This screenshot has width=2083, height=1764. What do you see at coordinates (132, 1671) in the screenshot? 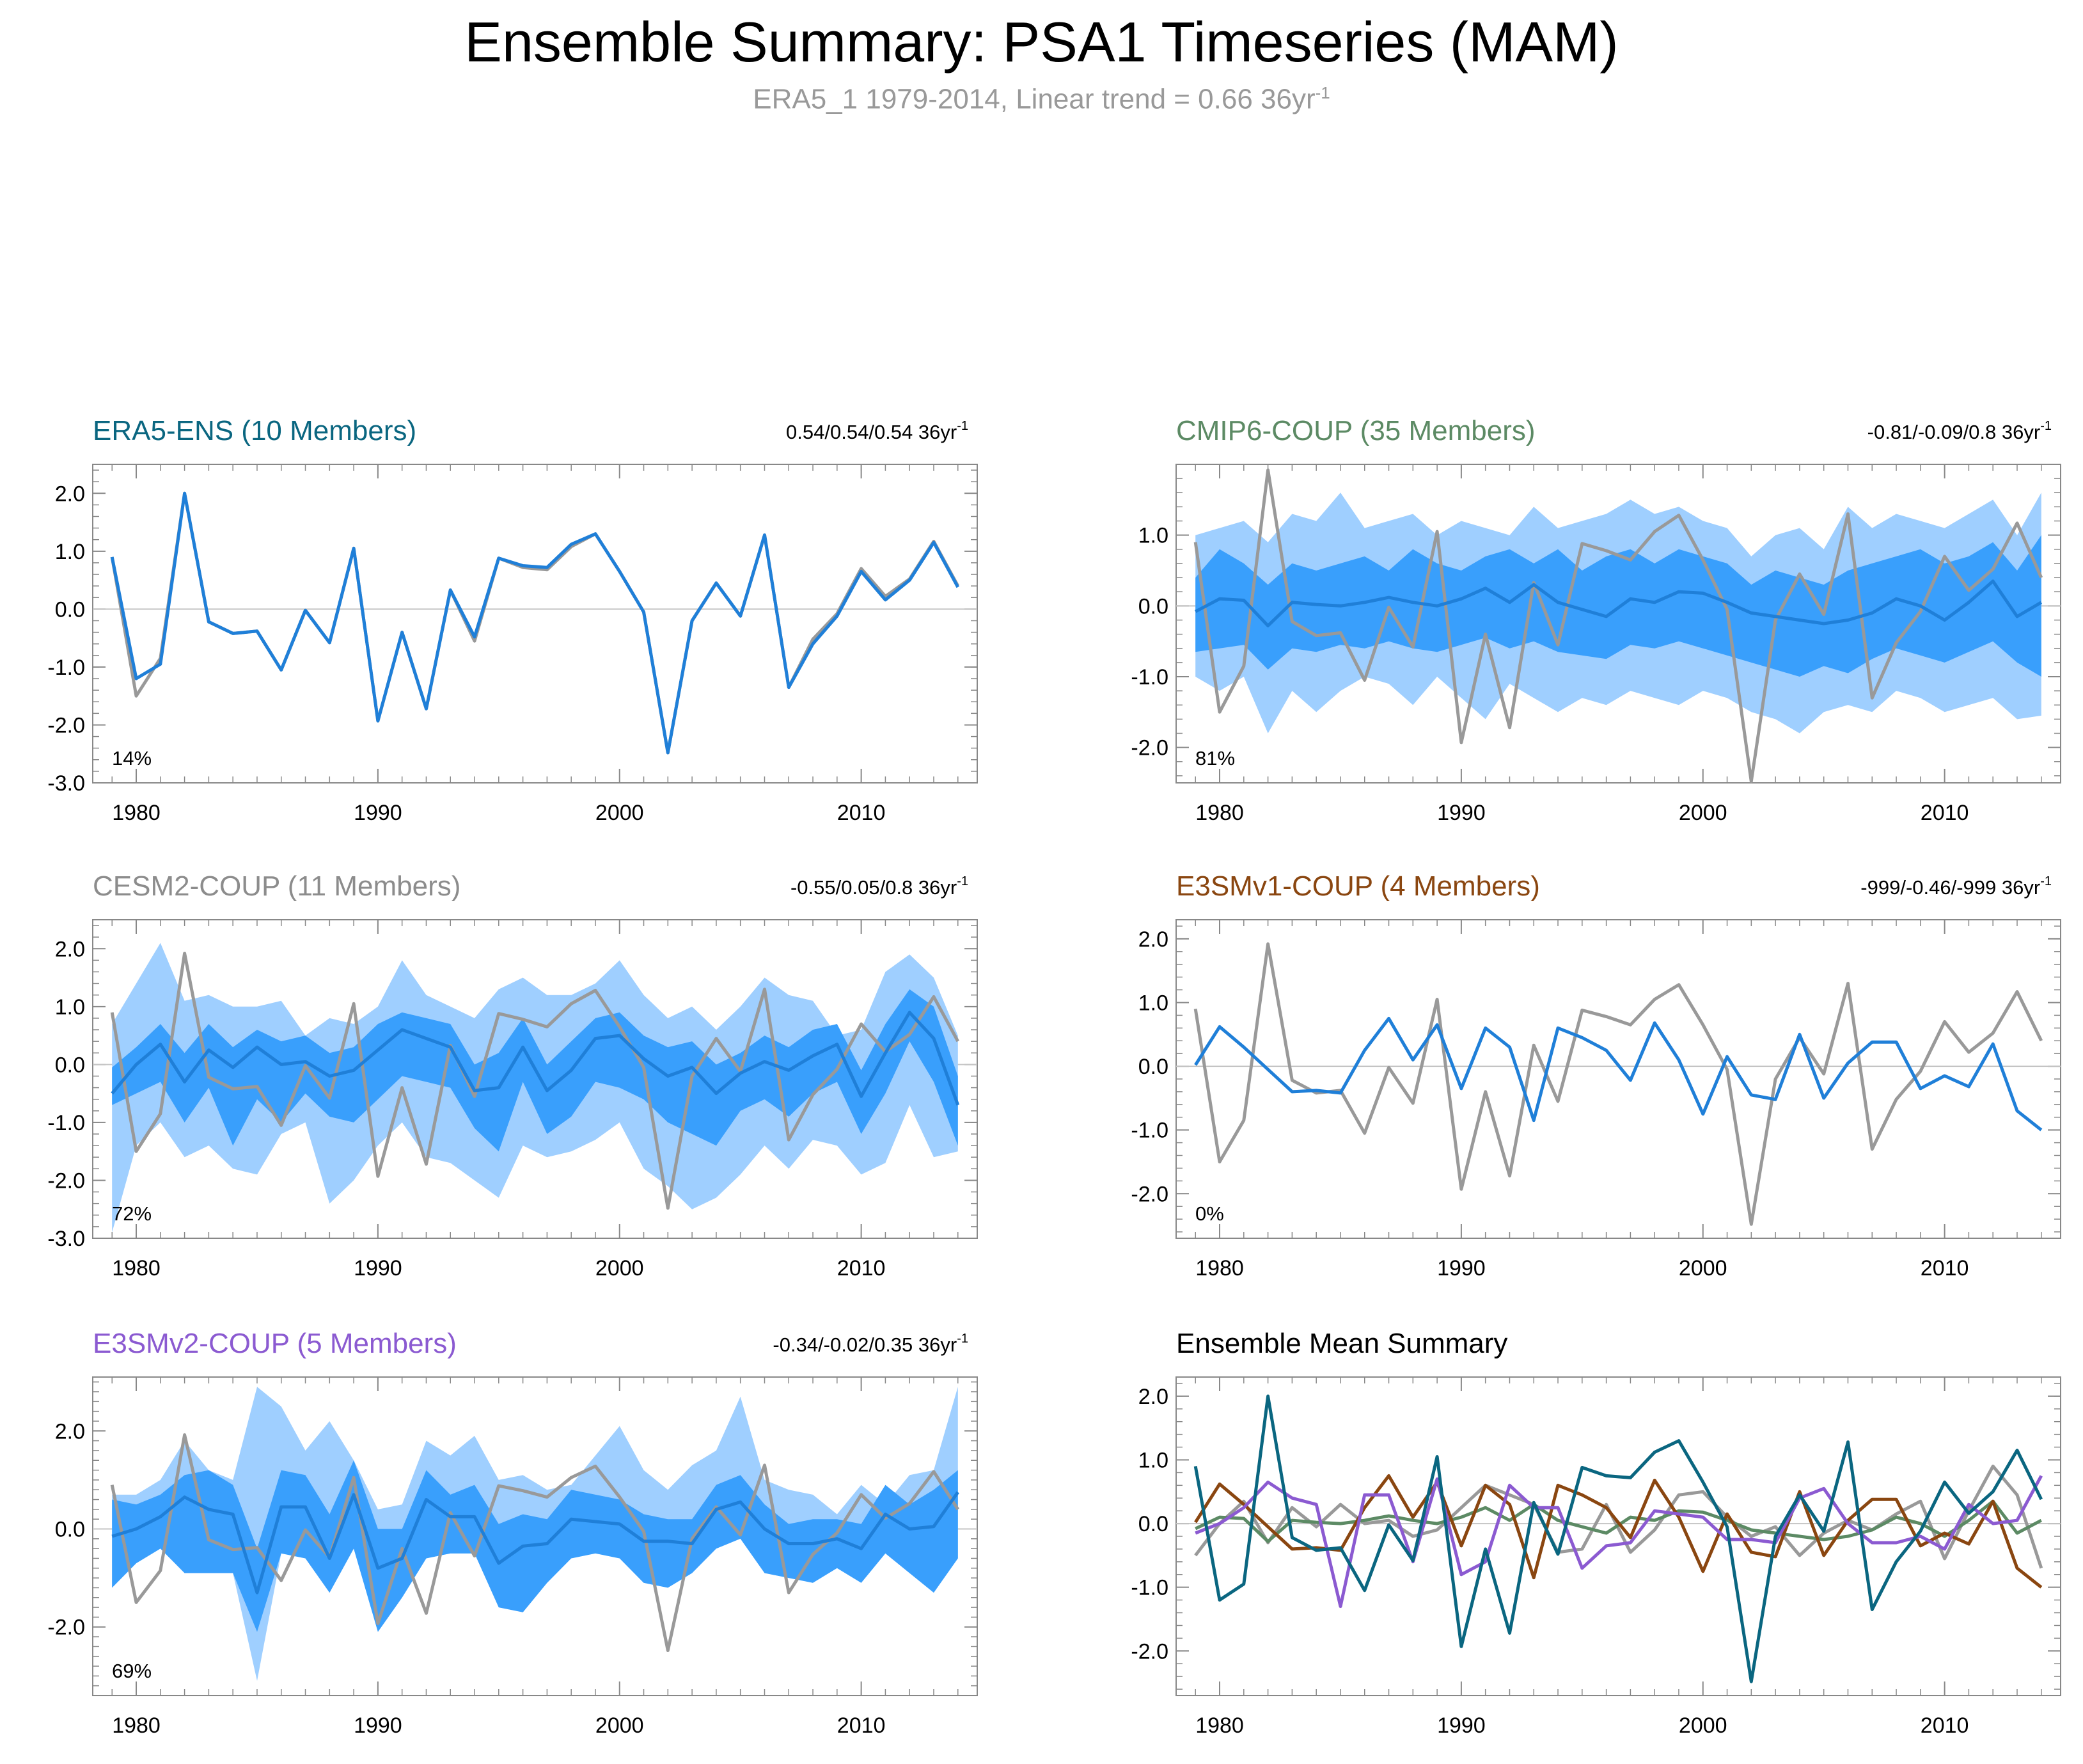
I see `percent-label: 69%` at bounding box center [132, 1671].